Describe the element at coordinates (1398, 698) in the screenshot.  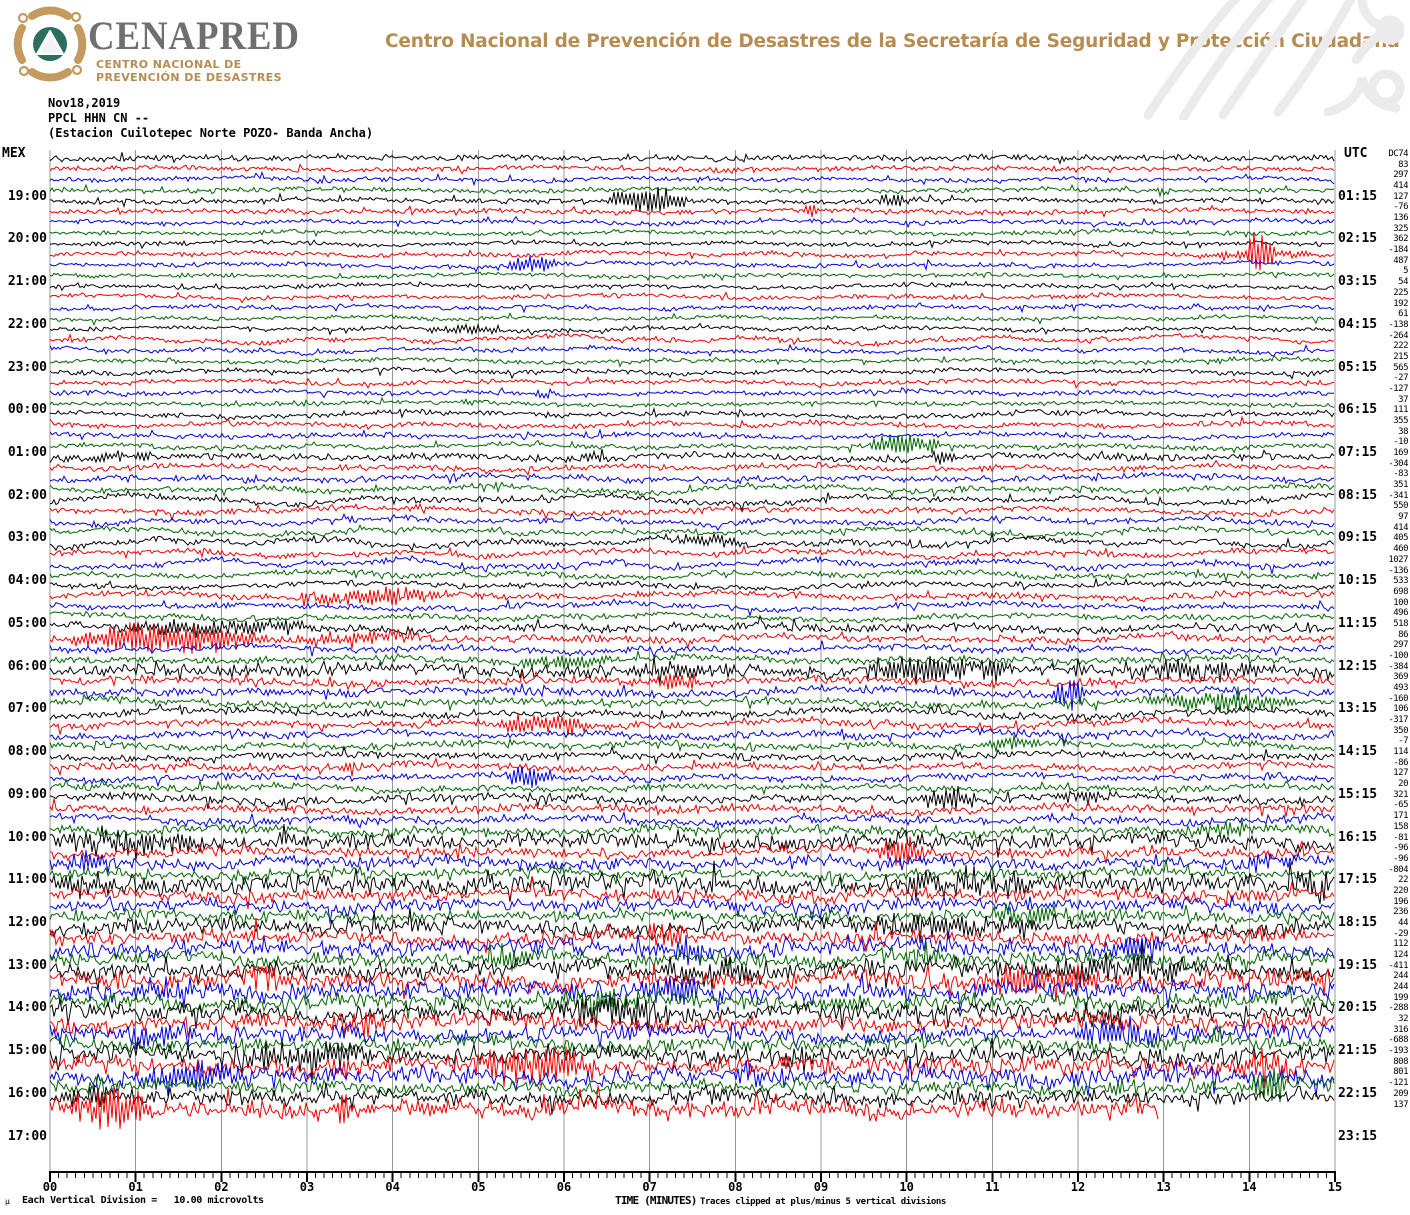
I see `dc-value: -160` at that location.